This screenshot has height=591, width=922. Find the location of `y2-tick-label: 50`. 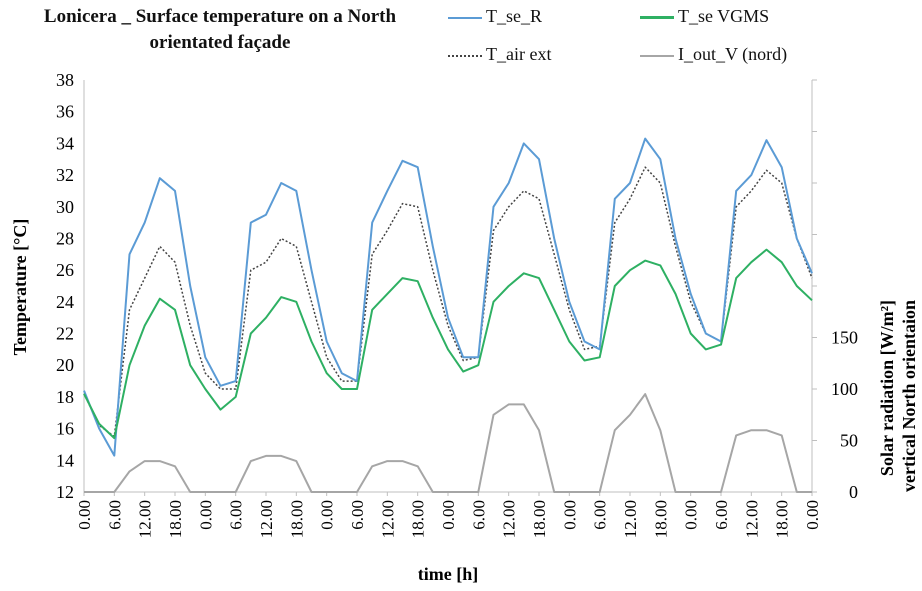

y2-tick-label: 50 is located at coordinates (849, 441).